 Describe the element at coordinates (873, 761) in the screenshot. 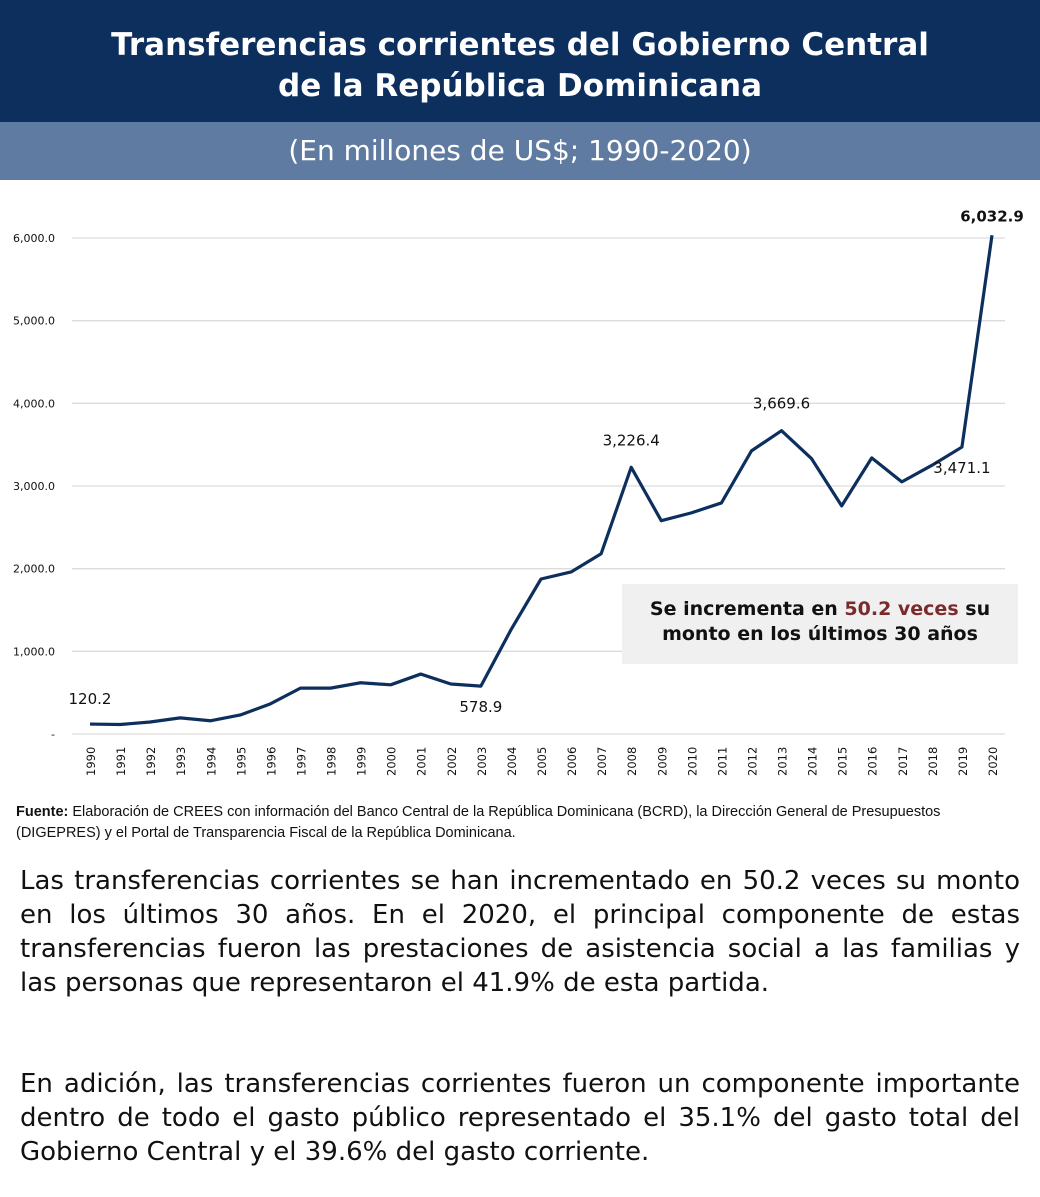

I see `x-tick-label: 2016` at that location.